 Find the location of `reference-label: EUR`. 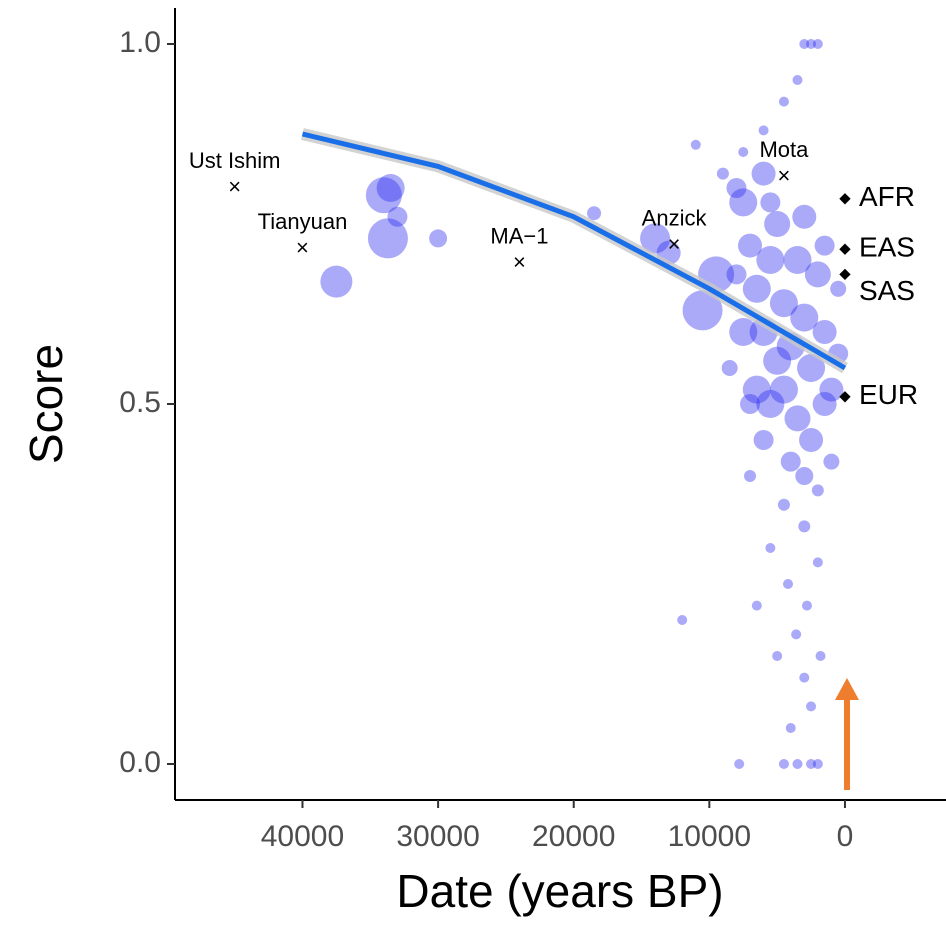

reference-label: EUR is located at coordinates (888, 394).